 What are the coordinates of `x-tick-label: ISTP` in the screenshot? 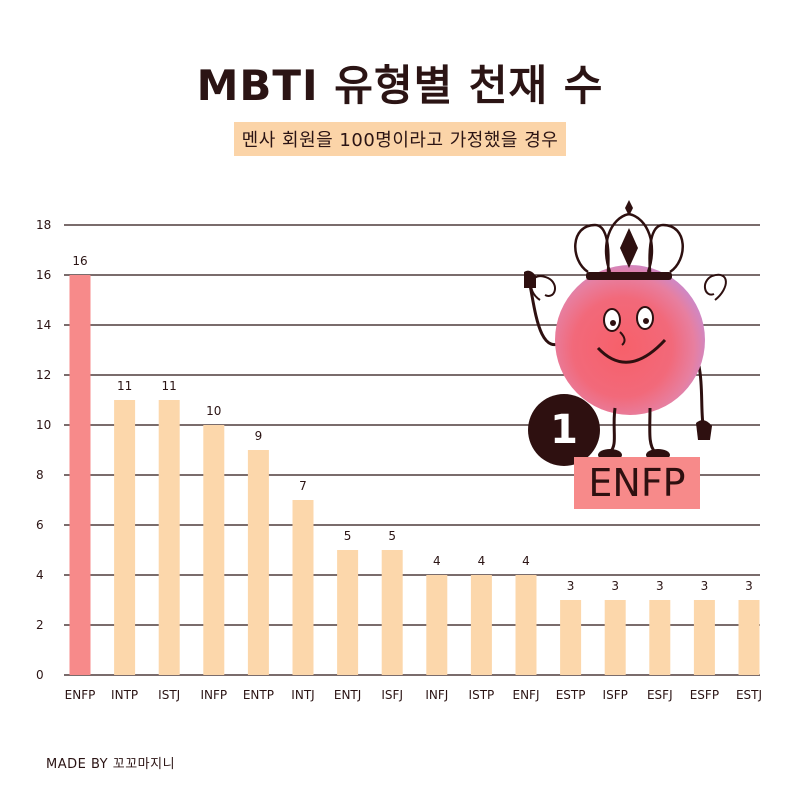 It's located at (482, 695).